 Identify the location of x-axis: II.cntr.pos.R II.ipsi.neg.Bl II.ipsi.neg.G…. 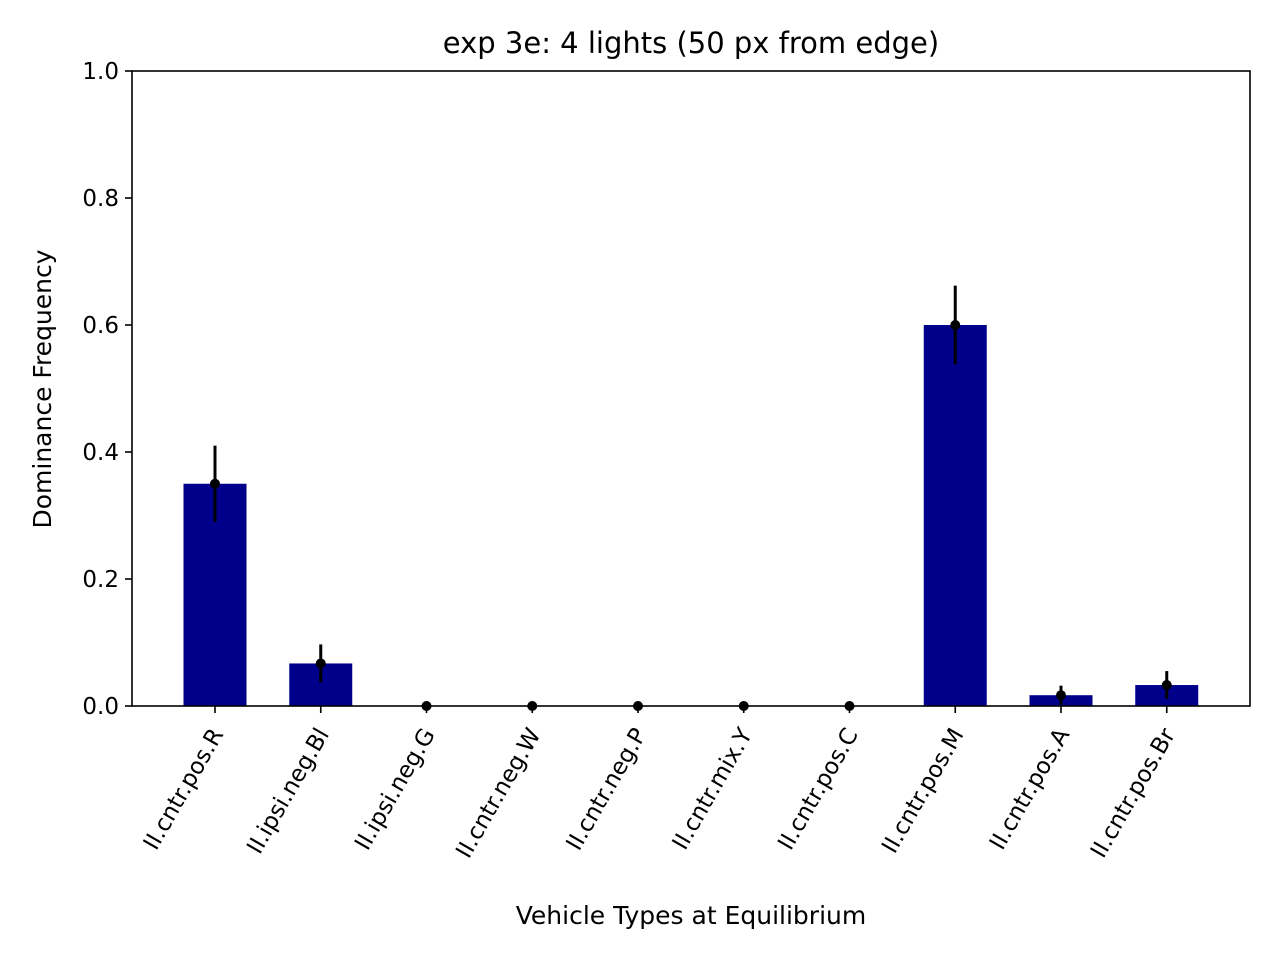
(660, 784).